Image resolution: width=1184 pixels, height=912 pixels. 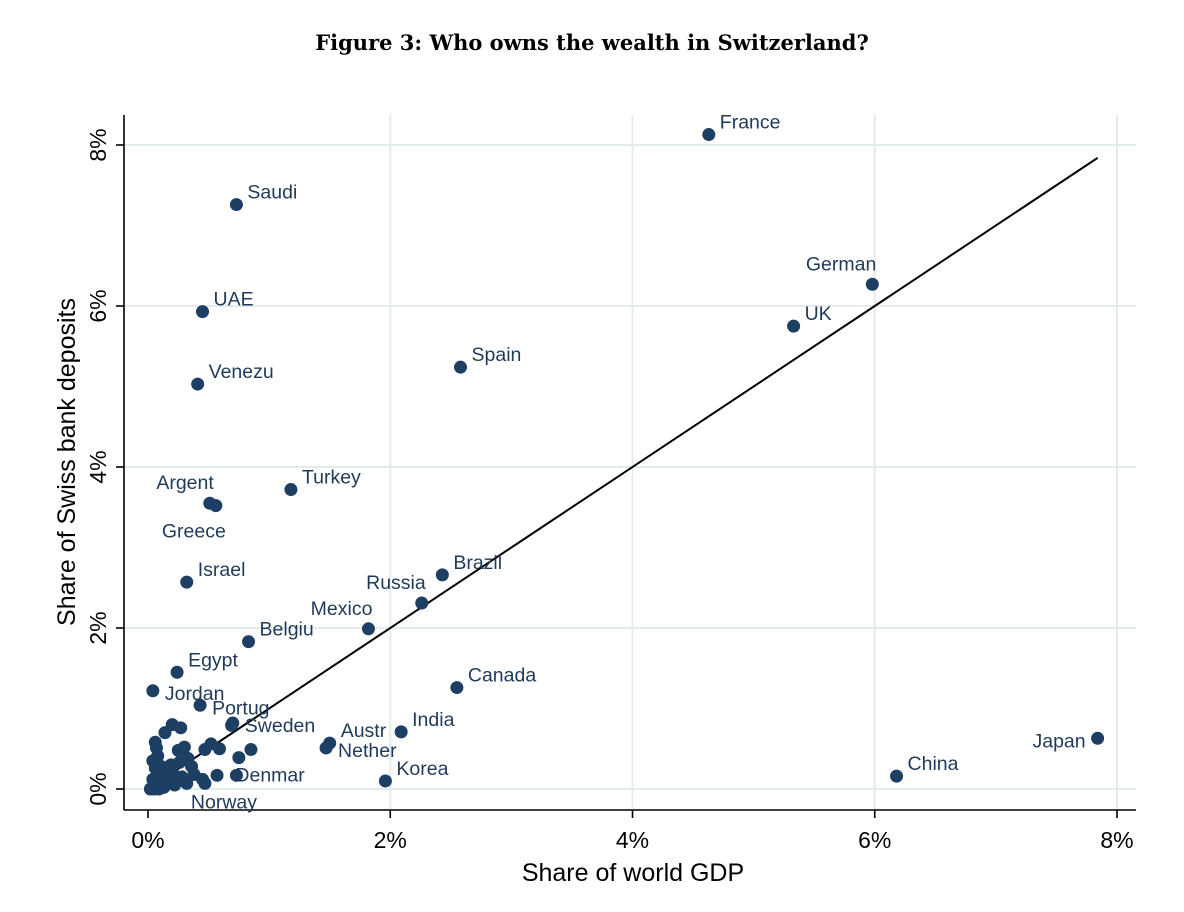 I want to click on point-label-israel: Israel, so click(x=222, y=570).